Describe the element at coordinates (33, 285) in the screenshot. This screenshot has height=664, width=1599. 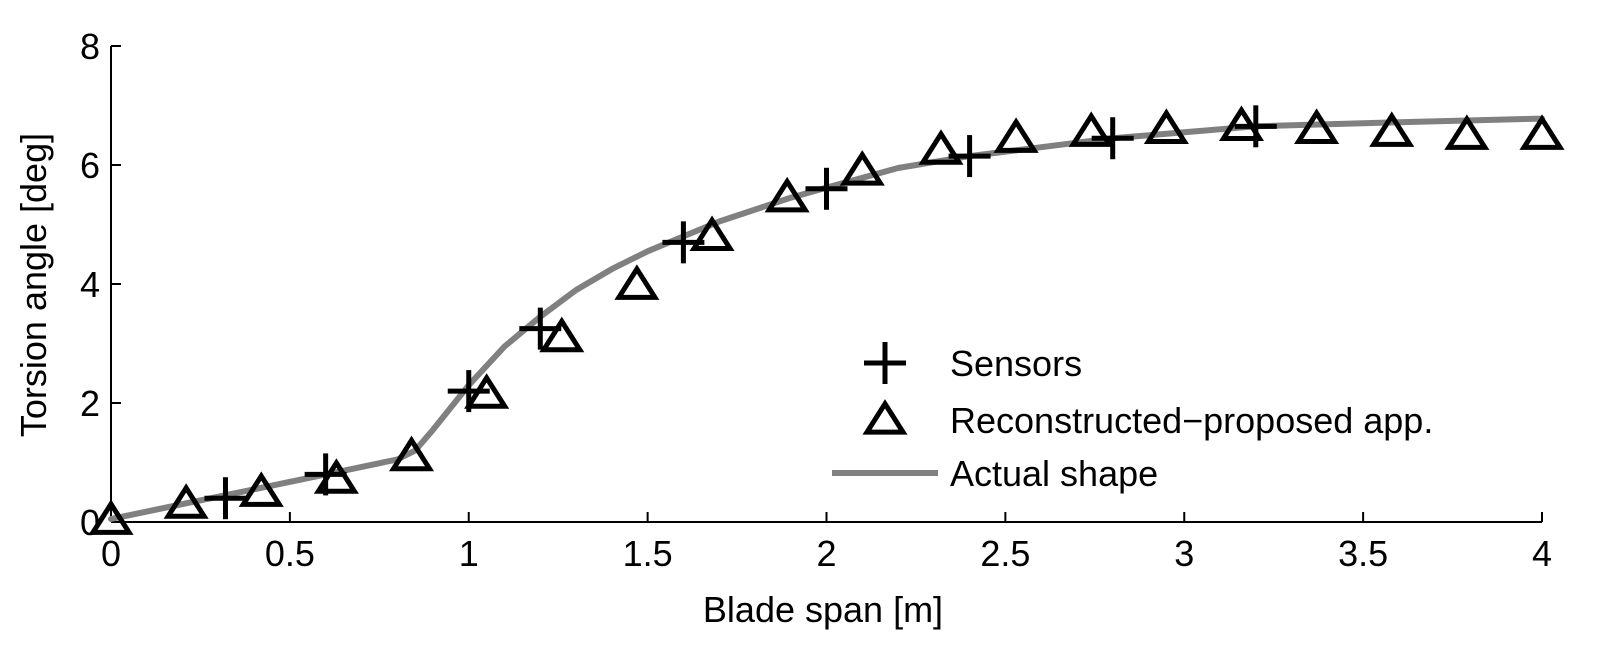
I see `y-axis-label: Torsion angle [deg]` at that location.